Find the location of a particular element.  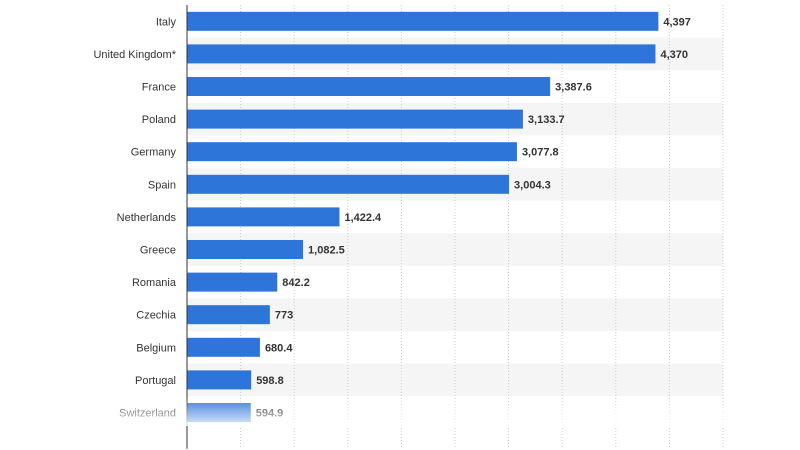

value-label: 773 is located at coordinates (284, 316).